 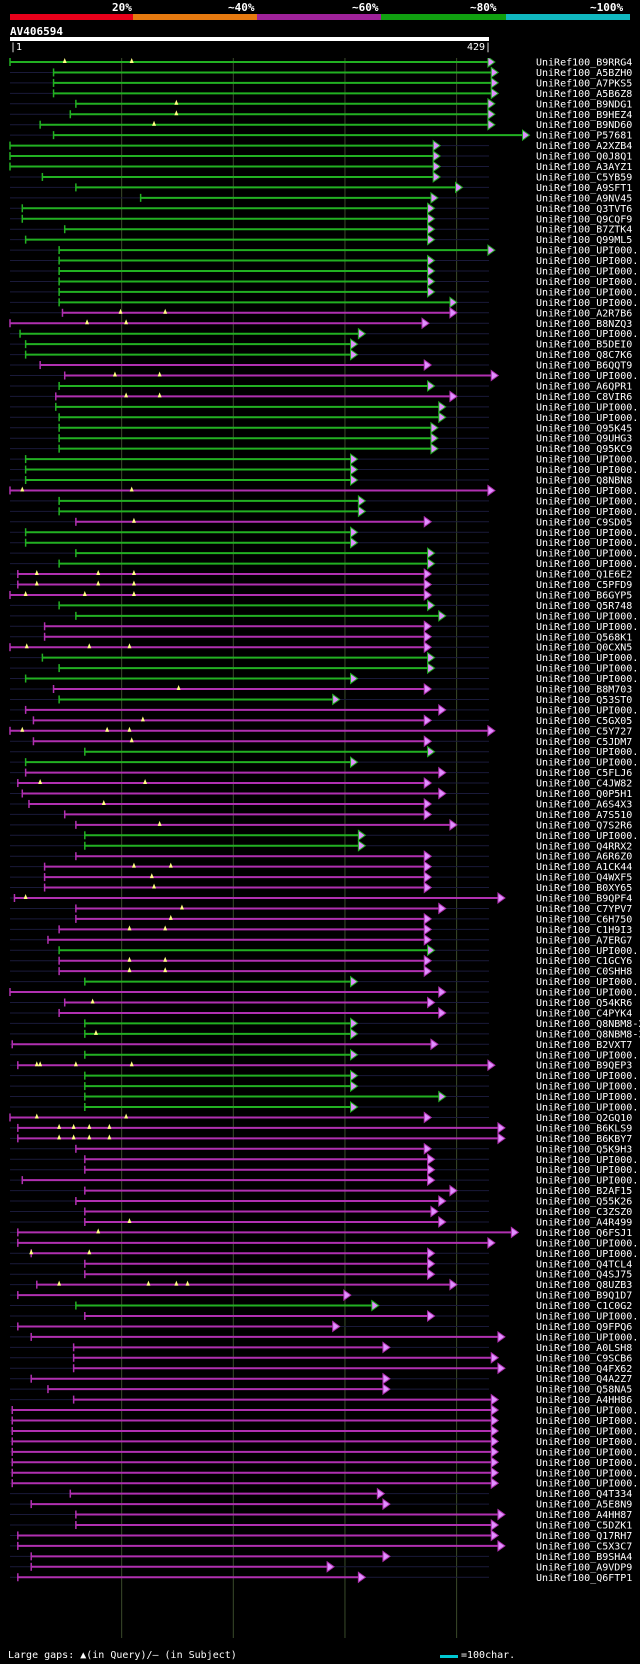 What do you see at coordinates (584, 1379) in the screenshot?
I see `hit-label: UniRef100_Q4A2Z7` at bounding box center [584, 1379].